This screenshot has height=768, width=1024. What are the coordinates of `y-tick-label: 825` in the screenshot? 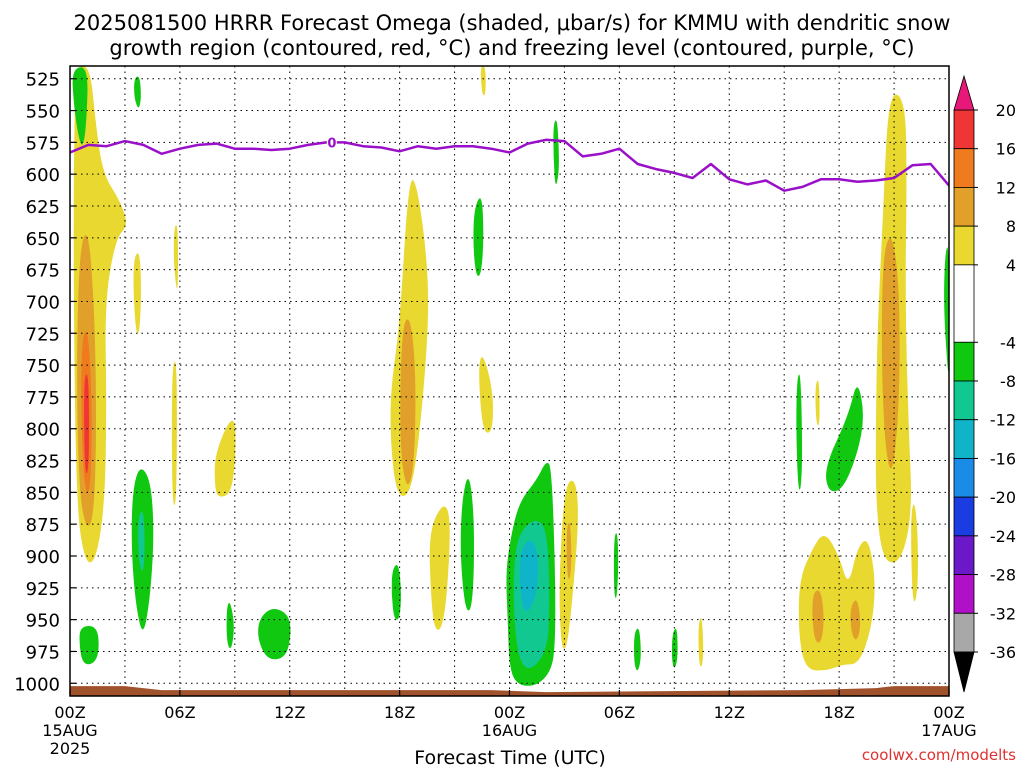 It's located at (43, 462).